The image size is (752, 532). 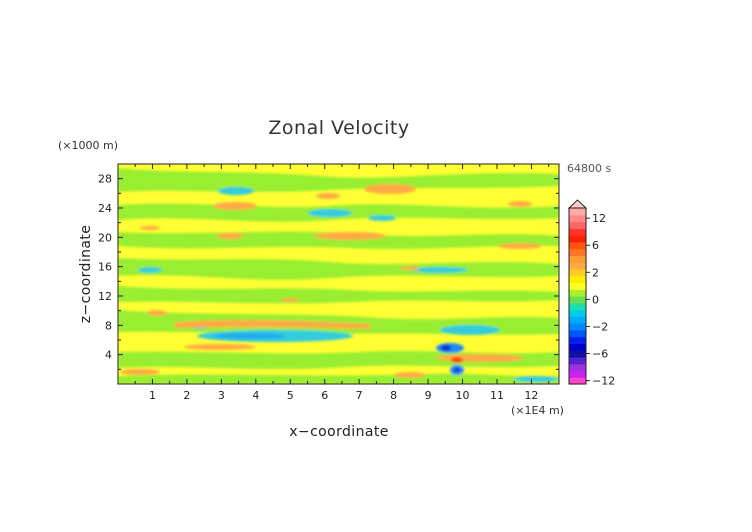 What do you see at coordinates (359, 395) in the screenshot?
I see `x-tick-label: 7` at bounding box center [359, 395].